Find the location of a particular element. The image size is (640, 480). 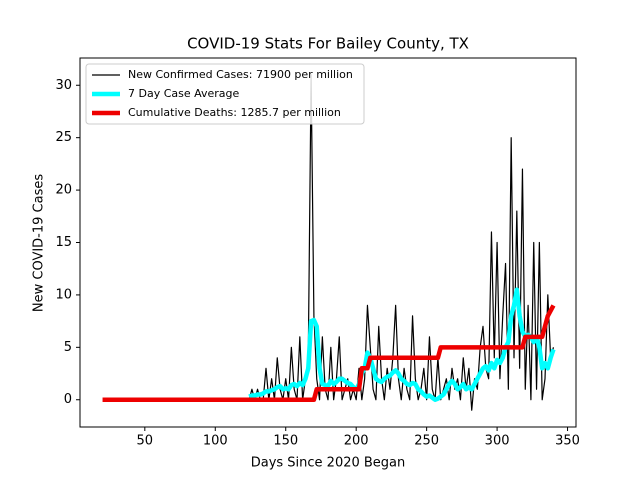

x-tick-label: 150 is located at coordinates (285, 441).